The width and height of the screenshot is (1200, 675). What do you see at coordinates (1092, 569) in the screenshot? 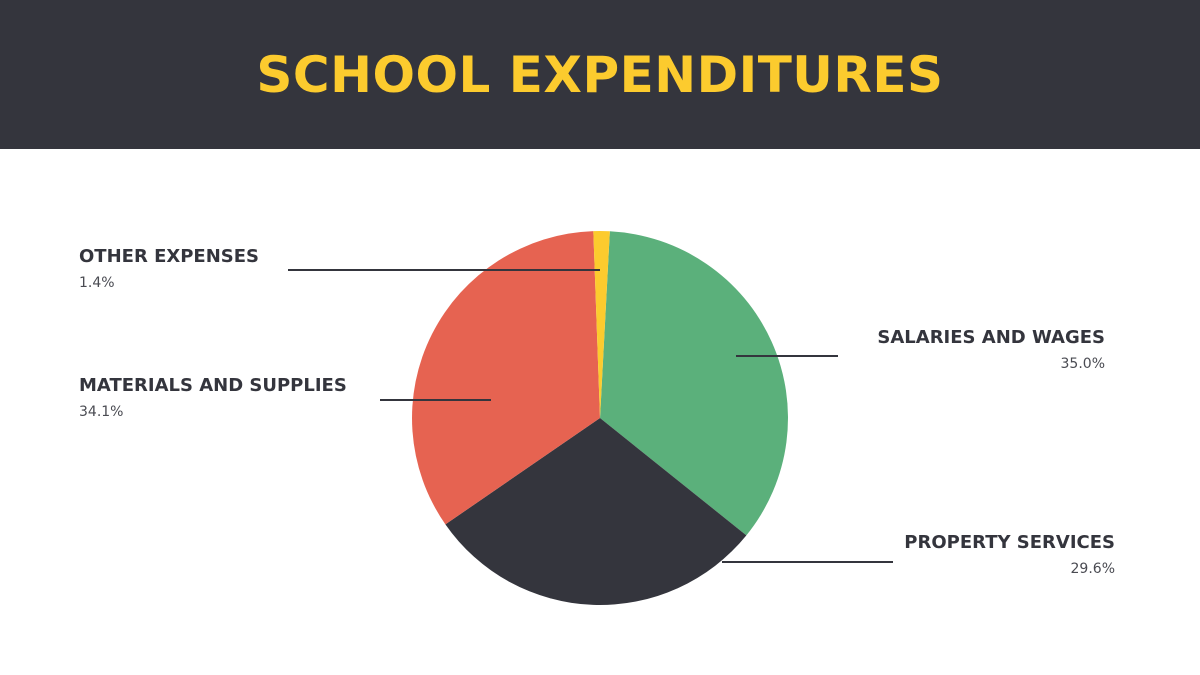
I see `slice-percent: 29.6%` at bounding box center [1092, 569].